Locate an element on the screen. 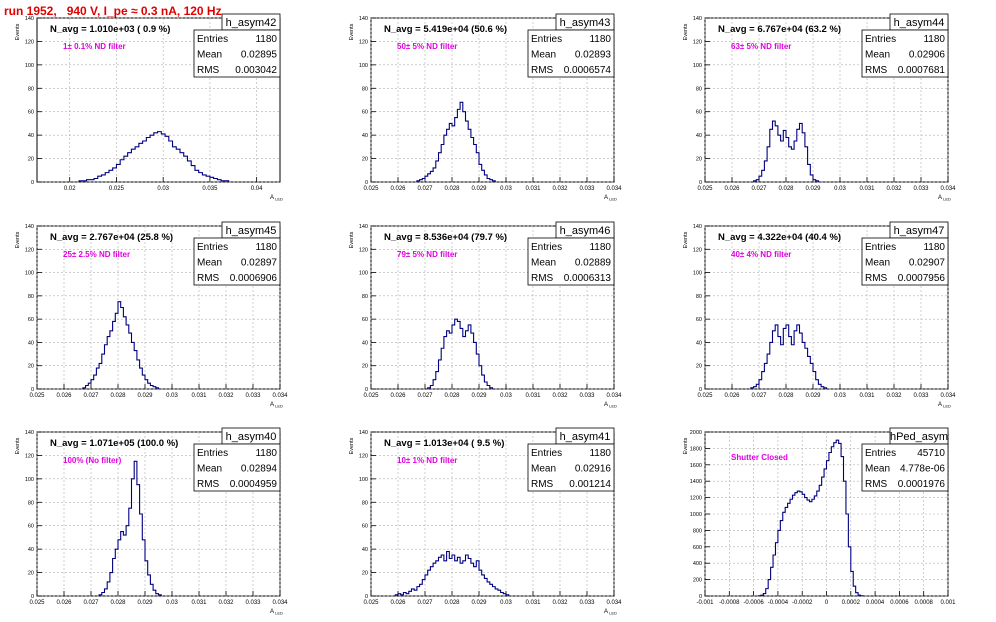  x-tick-label: 0.035 is located at coordinates (210, 189).